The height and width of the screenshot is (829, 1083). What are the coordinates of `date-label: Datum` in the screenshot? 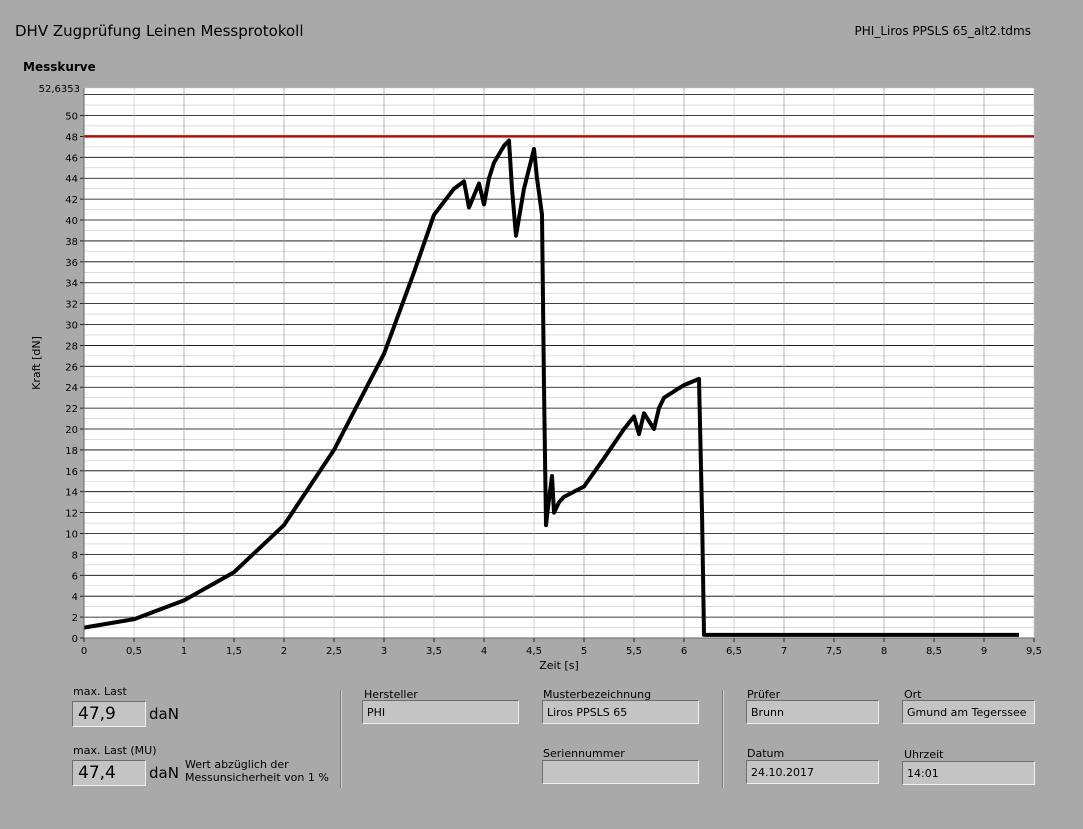 It's located at (766, 753).